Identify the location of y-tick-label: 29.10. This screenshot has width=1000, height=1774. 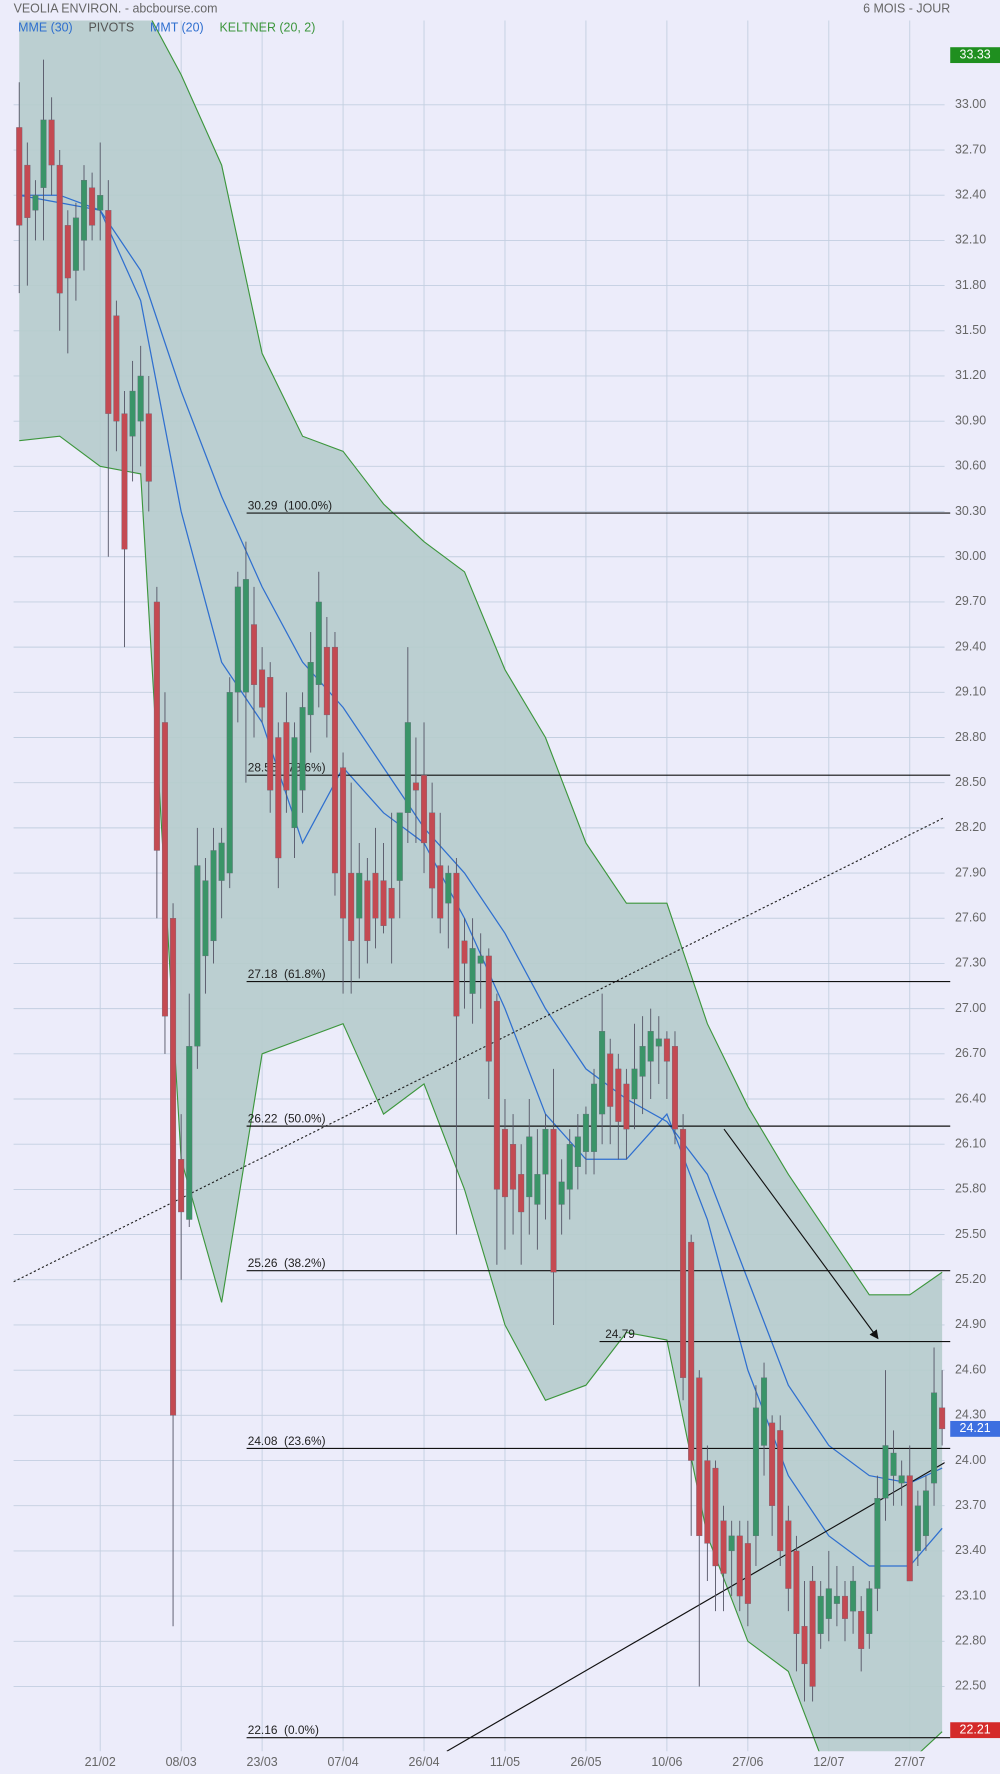
(970, 692).